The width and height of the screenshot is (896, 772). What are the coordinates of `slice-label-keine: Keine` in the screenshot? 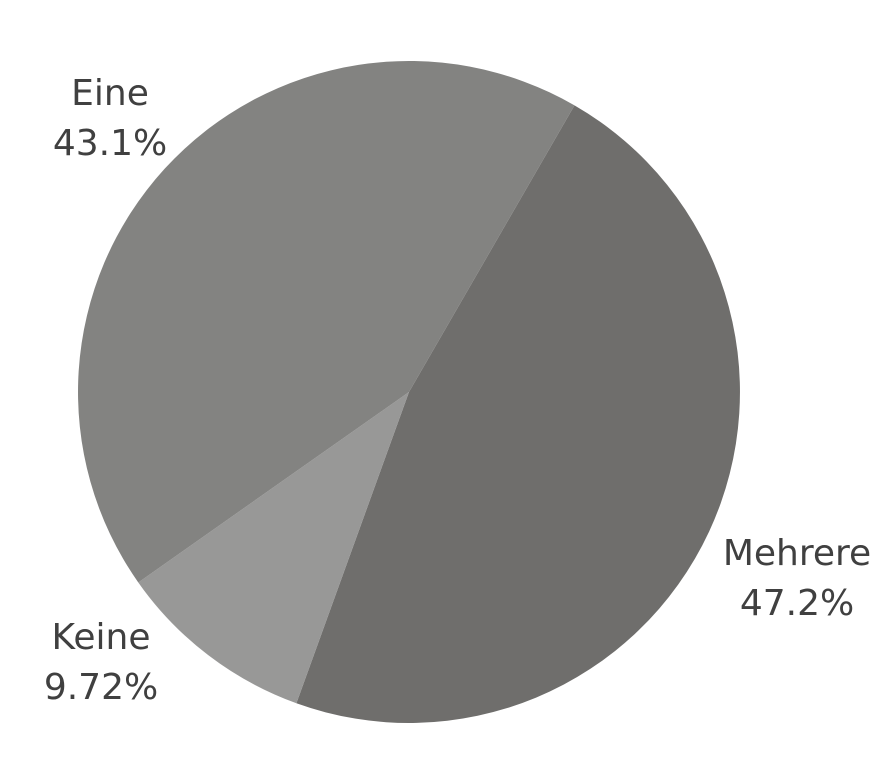 It's located at (101, 637).